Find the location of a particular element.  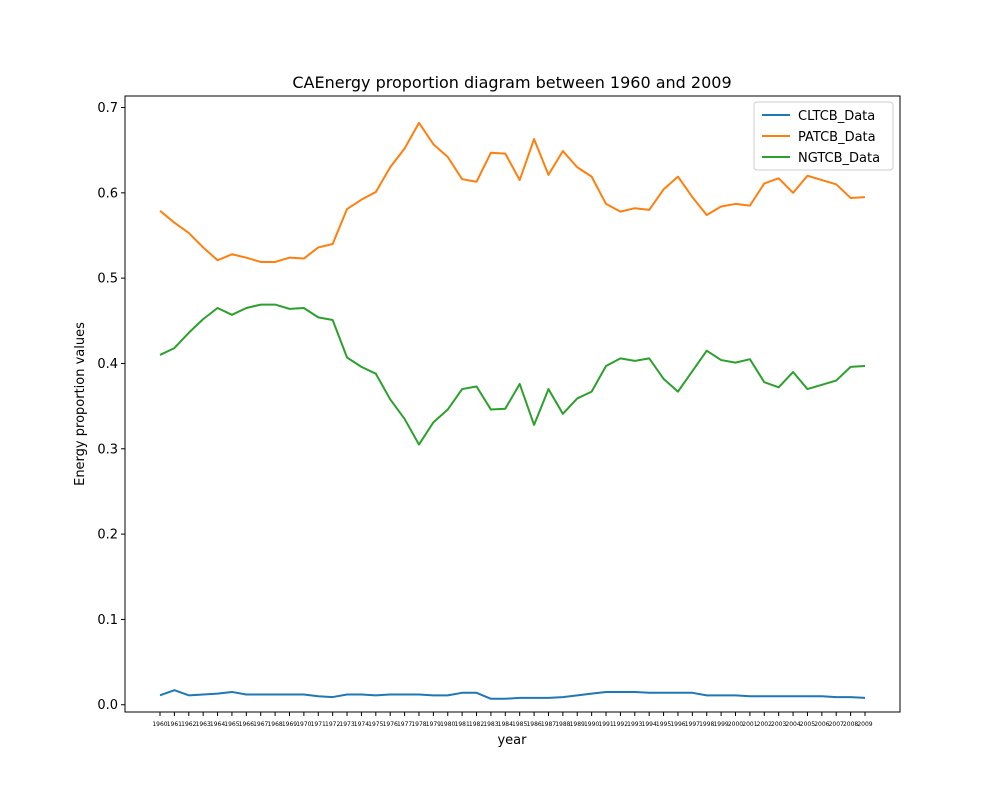

x-tick-label: 1964 is located at coordinates (217, 724).